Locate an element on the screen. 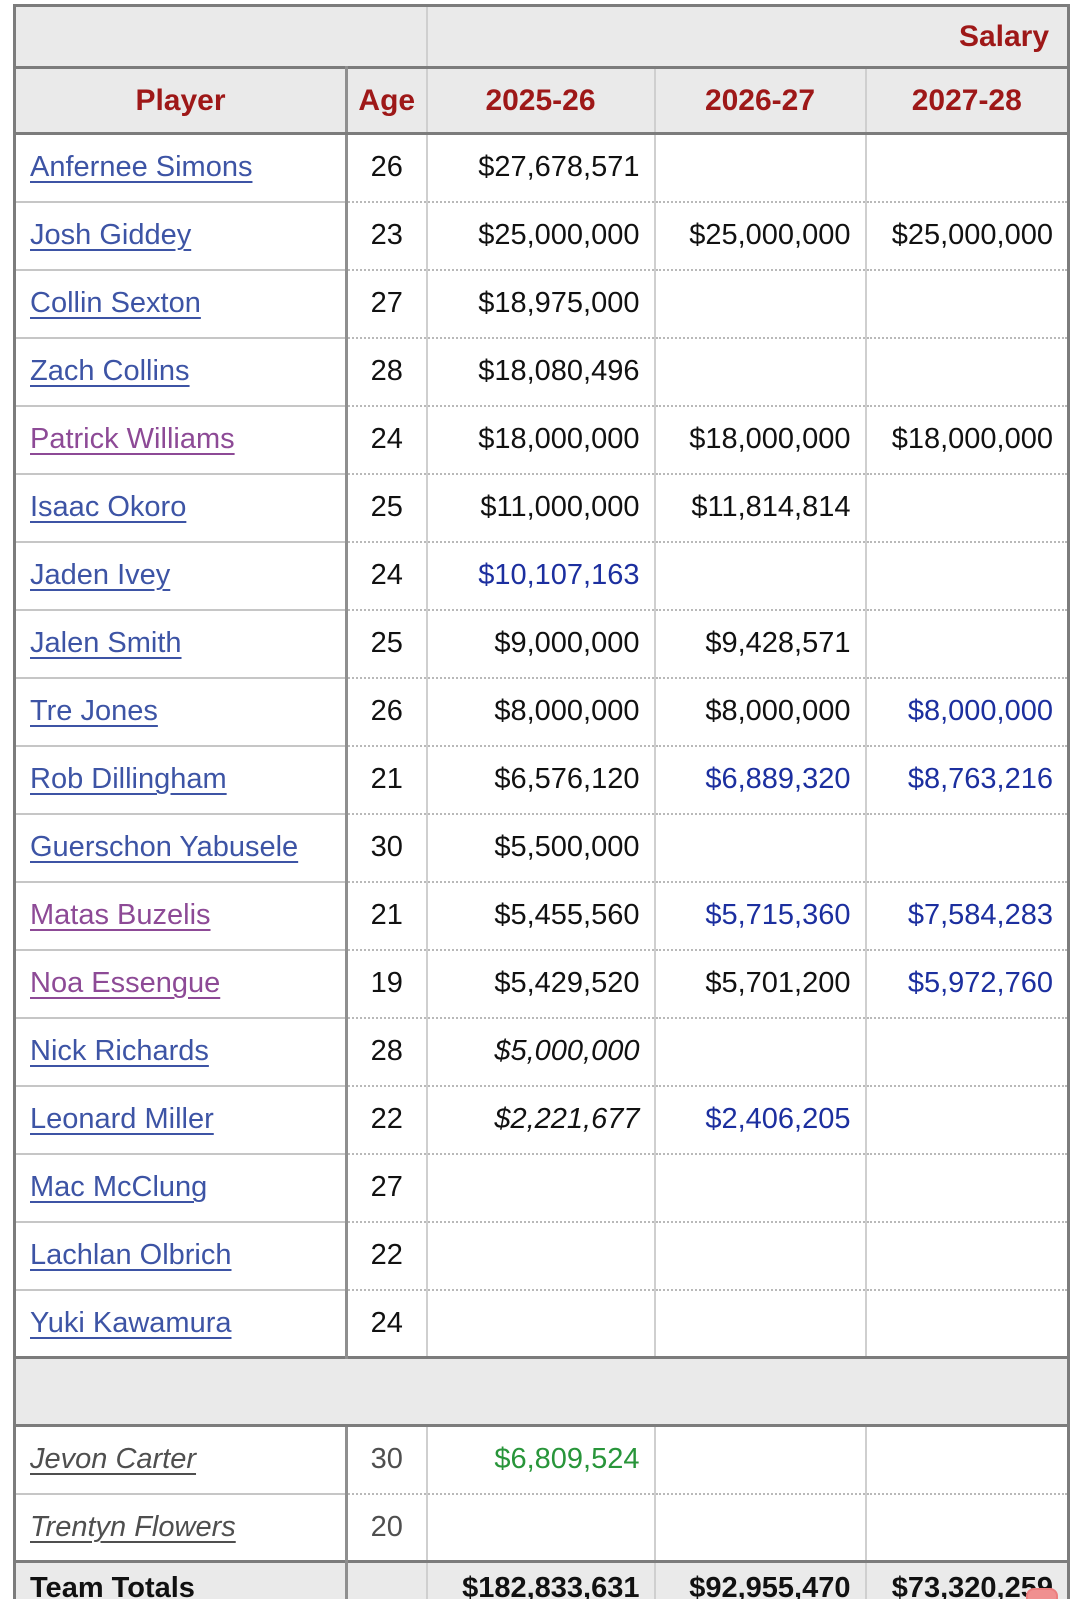 The image size is (1080, 1599). player-row: Lachlan Olbrich 22 is located at coordinates (541, 1255).